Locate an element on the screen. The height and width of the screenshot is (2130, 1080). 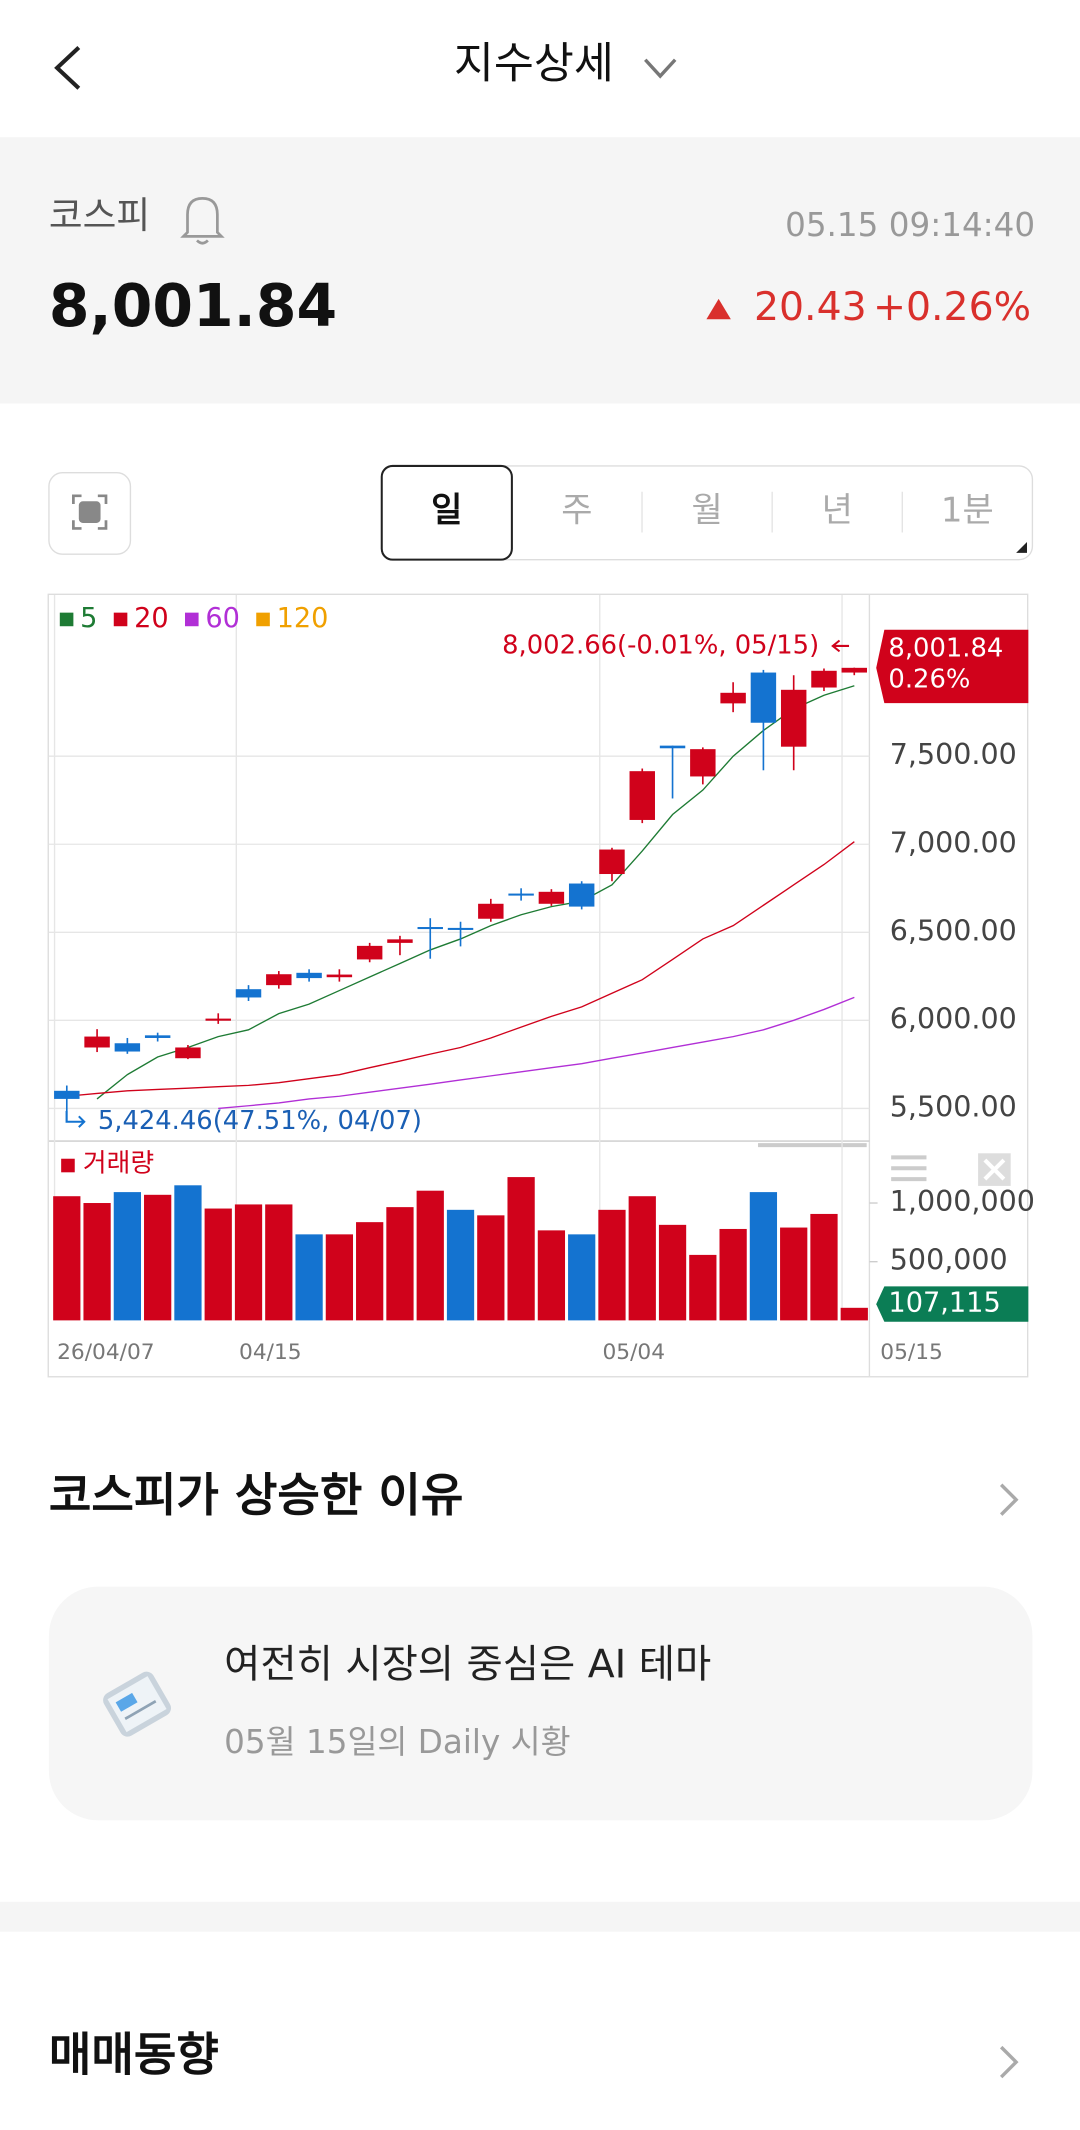
tab-selected is located at coordinates (446, 512).